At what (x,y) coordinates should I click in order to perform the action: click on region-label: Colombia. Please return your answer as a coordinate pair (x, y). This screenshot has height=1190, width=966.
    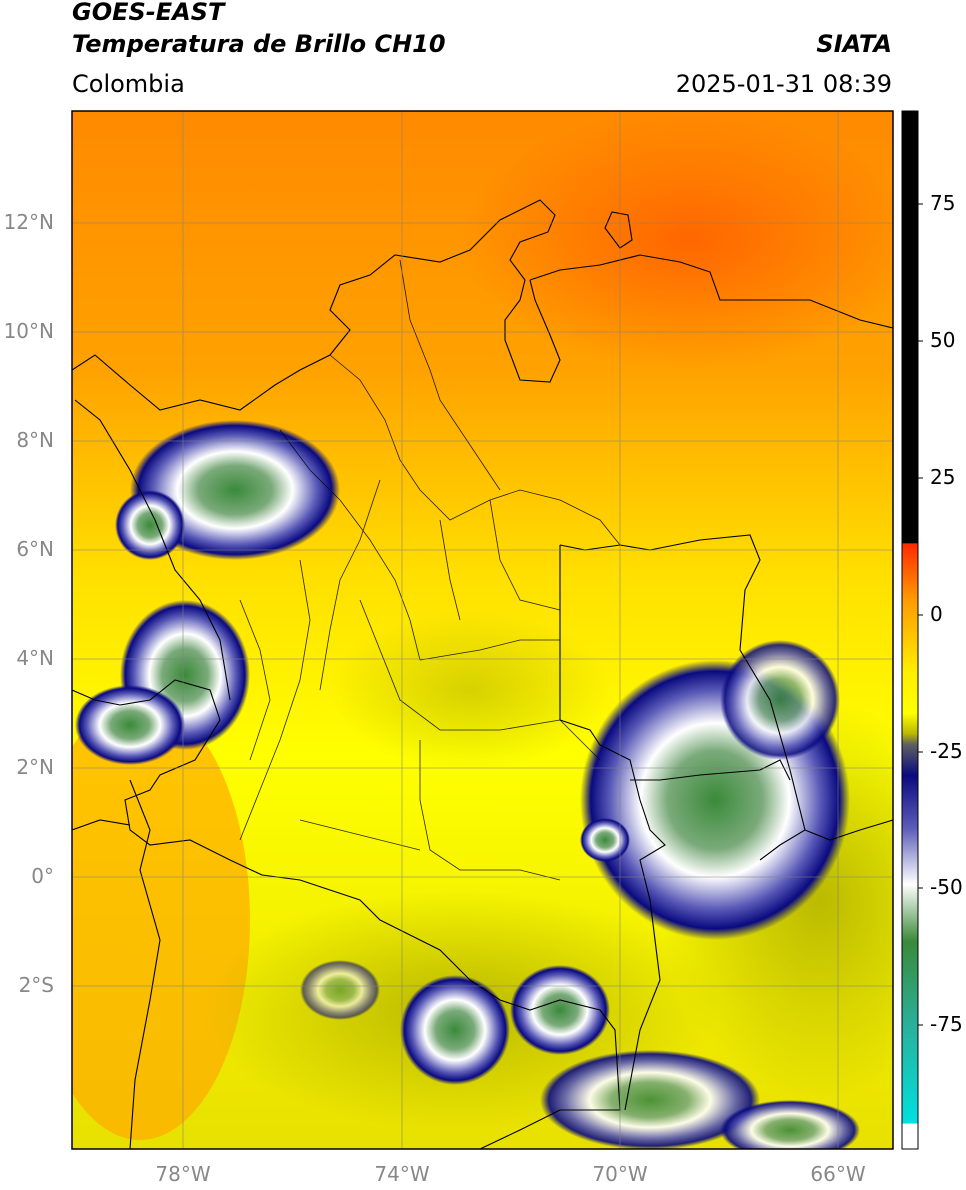
    Looking at the image, I should click on (128, 84).